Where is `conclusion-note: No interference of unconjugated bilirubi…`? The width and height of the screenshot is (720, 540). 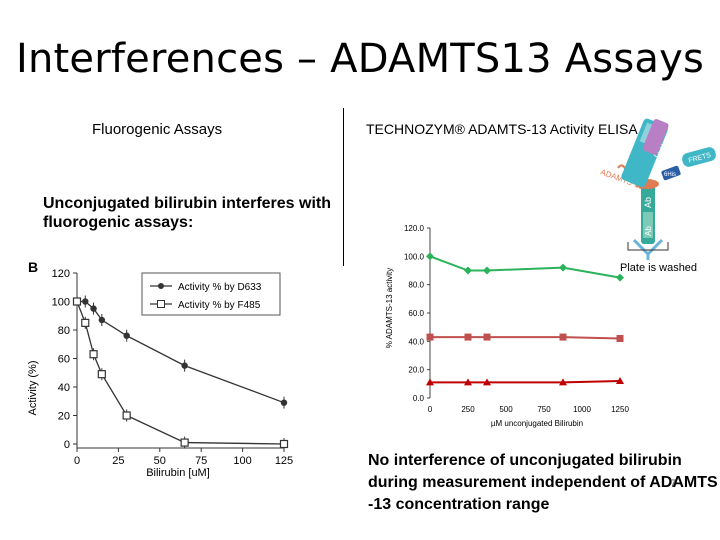
conclusion-note: No interference of unconjugated bilirubi… is located at coordinates (543, 482).